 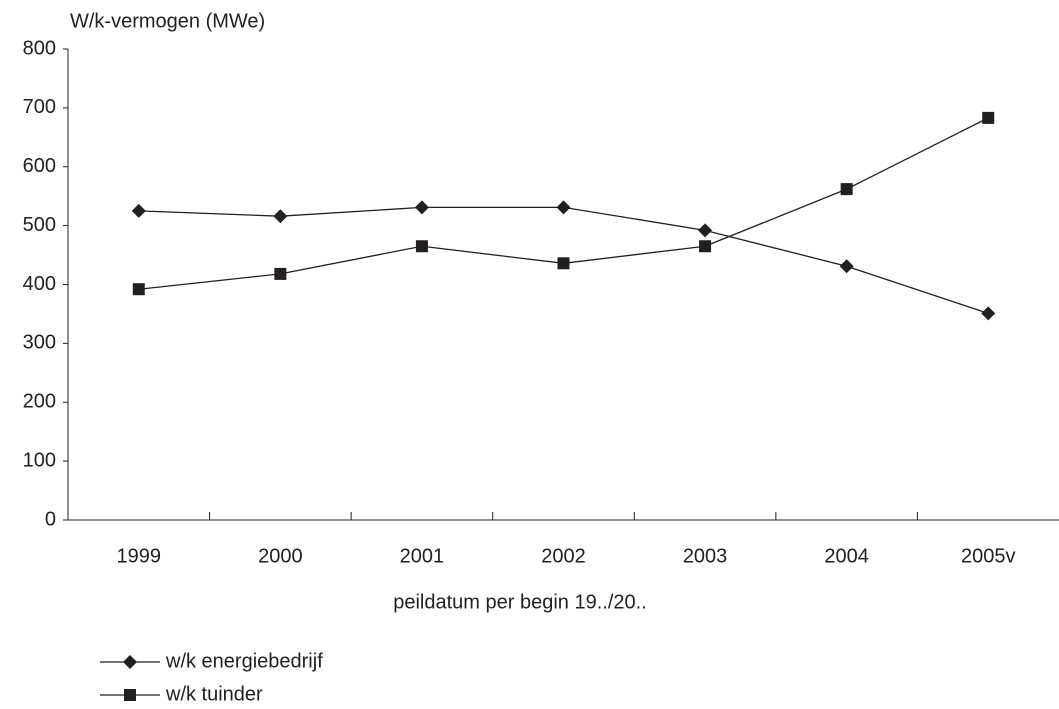 What do you see at coordinates (422, 556) in the screenshot?
I see `x-tick-label: 2001` at bounding box center [422, 556].